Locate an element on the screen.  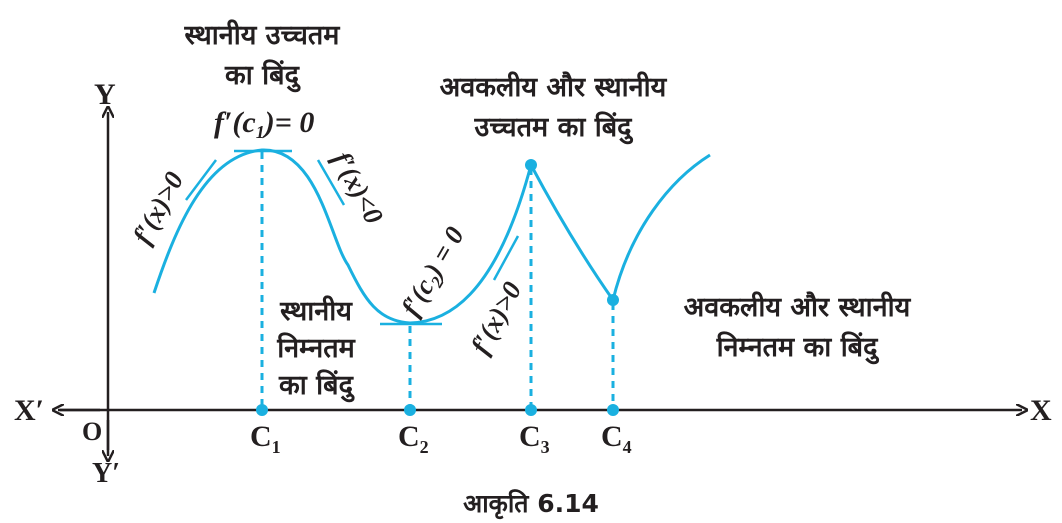
point-c1-axis is located at coordinates (262, 410).